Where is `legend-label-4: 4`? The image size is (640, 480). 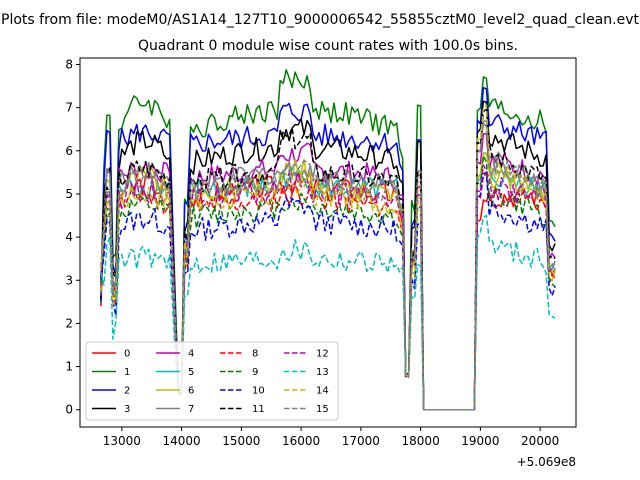
legend-label-4: 4 is located at coordinates (191, 354).